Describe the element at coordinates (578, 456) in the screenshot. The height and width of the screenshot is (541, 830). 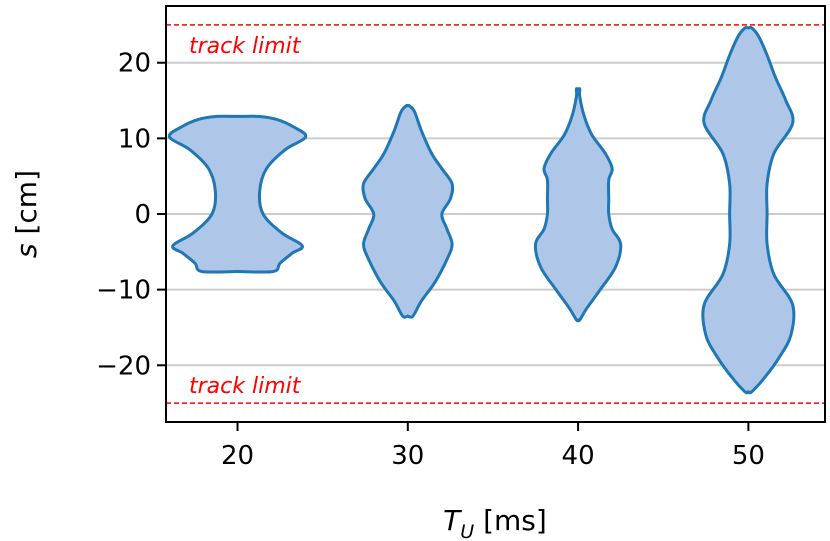
I see `x-tick-label: 40` at that location.